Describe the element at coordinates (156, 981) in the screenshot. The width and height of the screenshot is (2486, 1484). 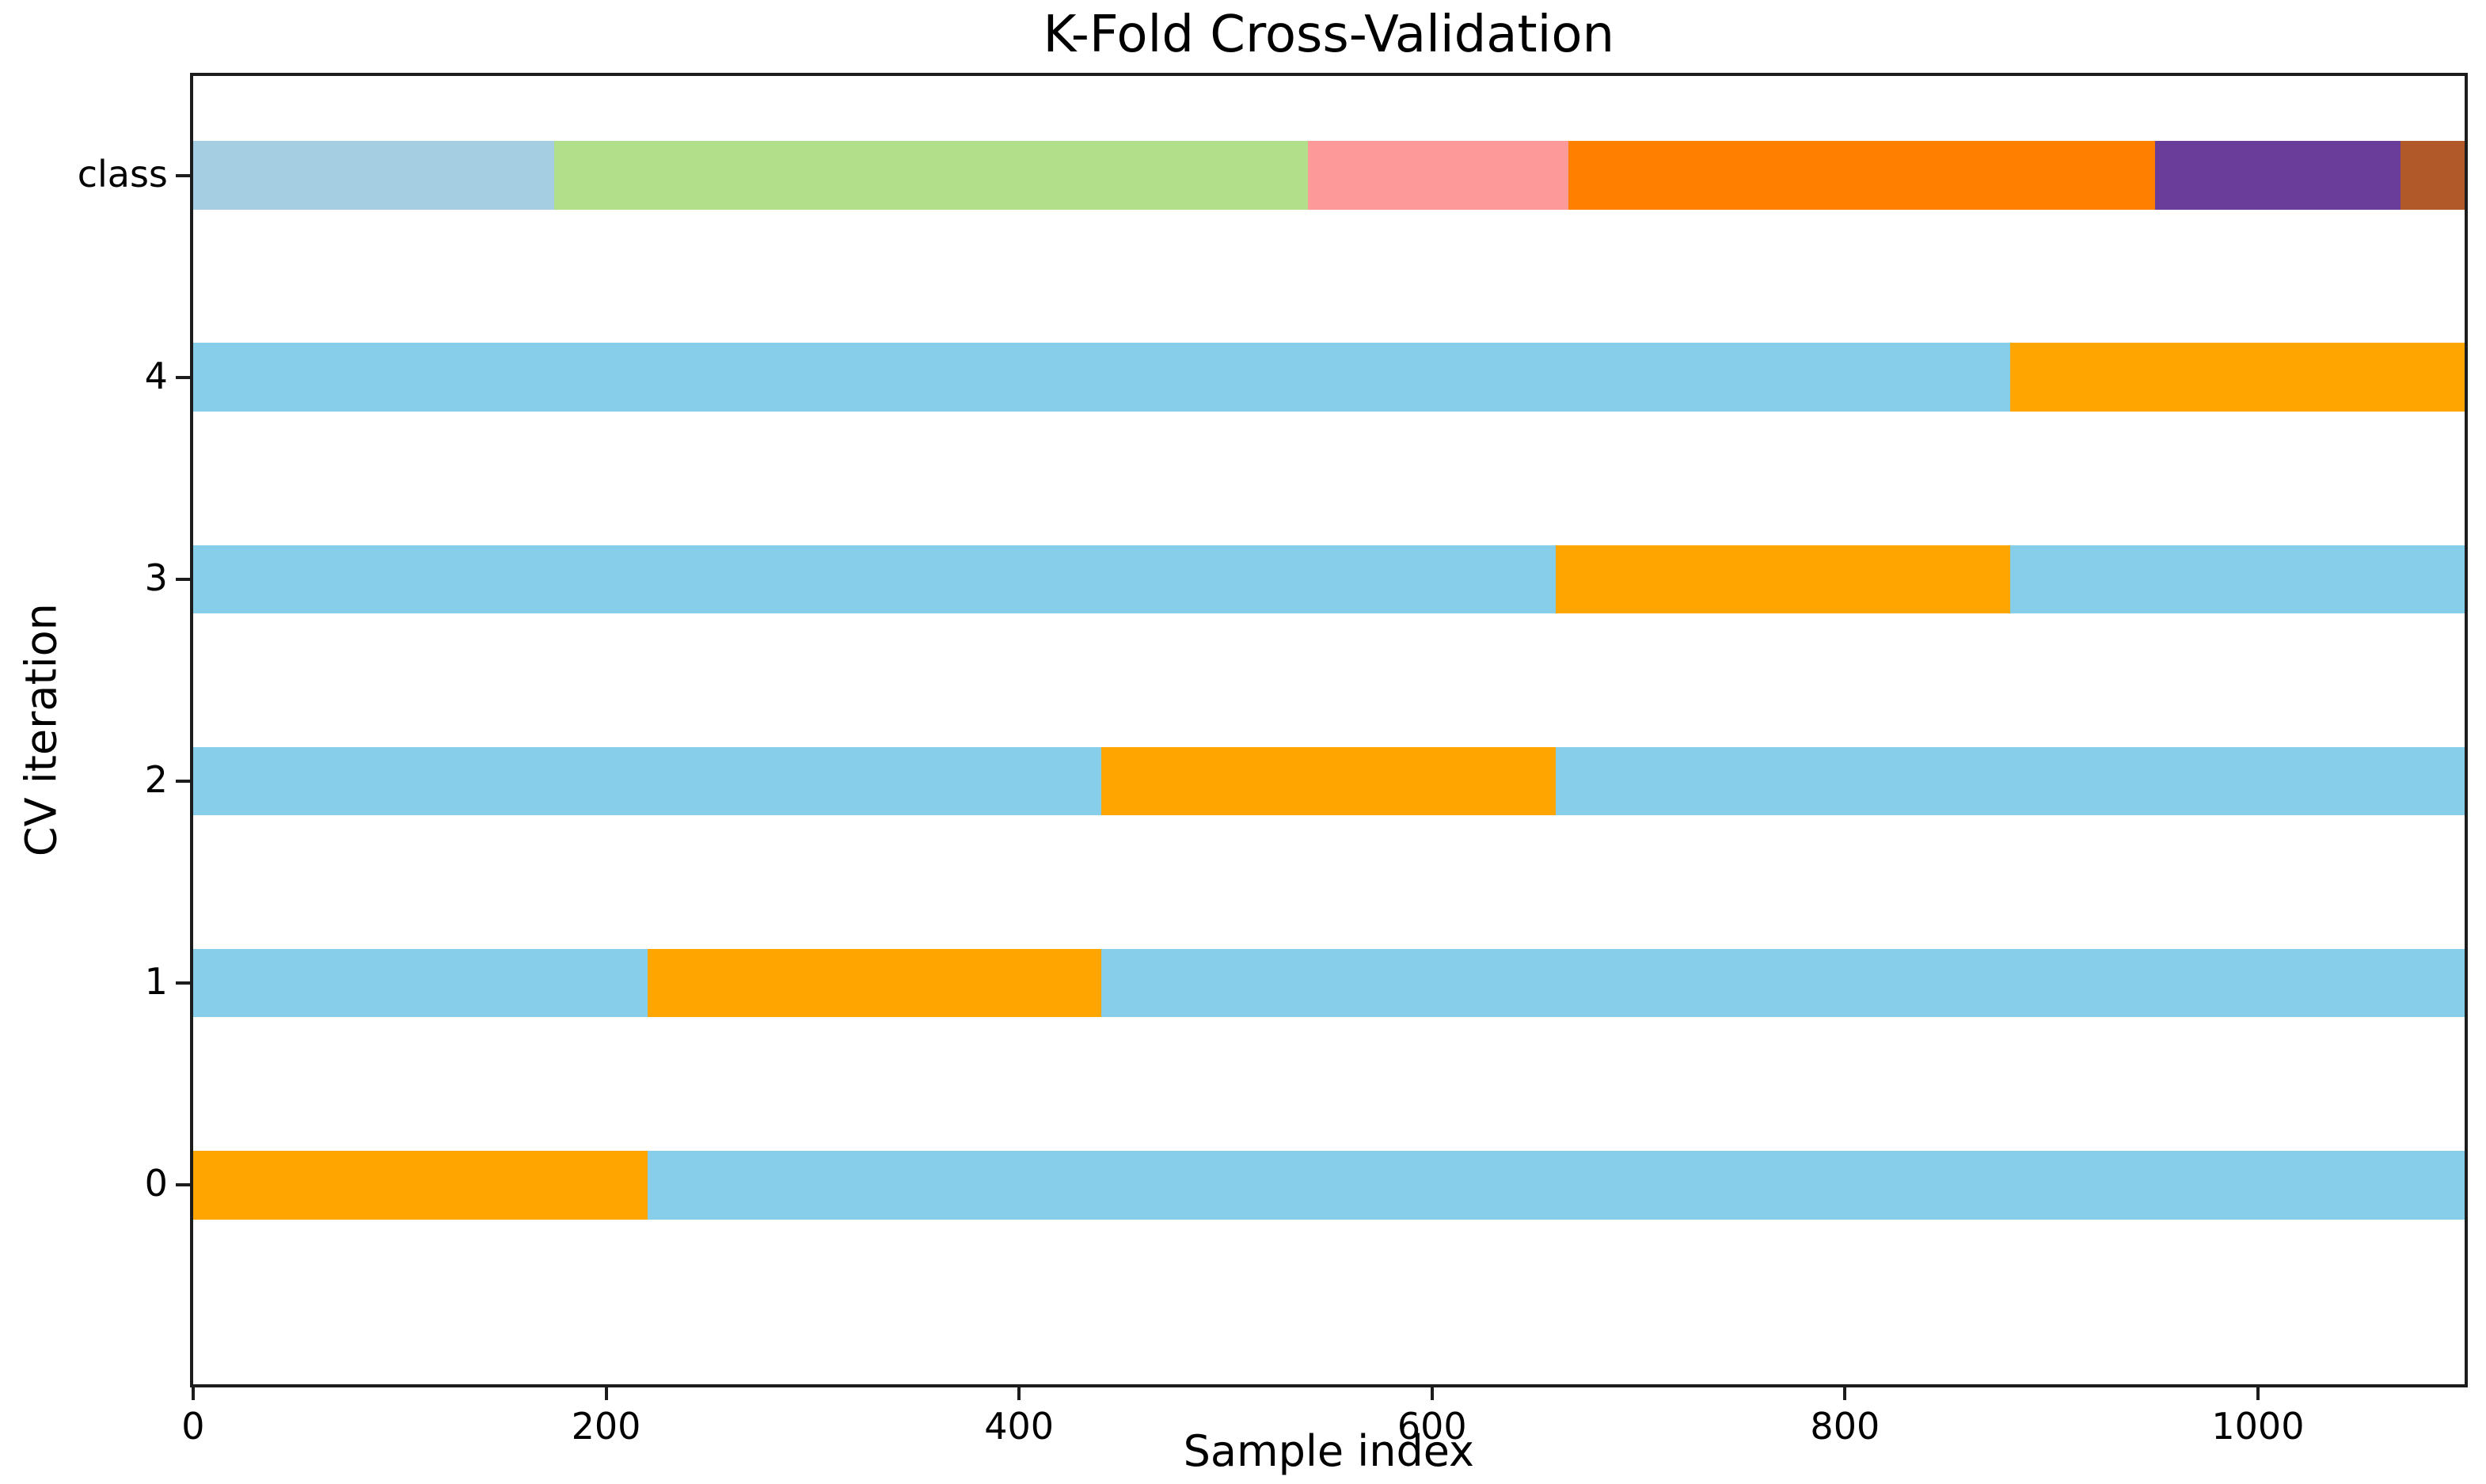
I see `y-tick-label-1: 1` at that location.